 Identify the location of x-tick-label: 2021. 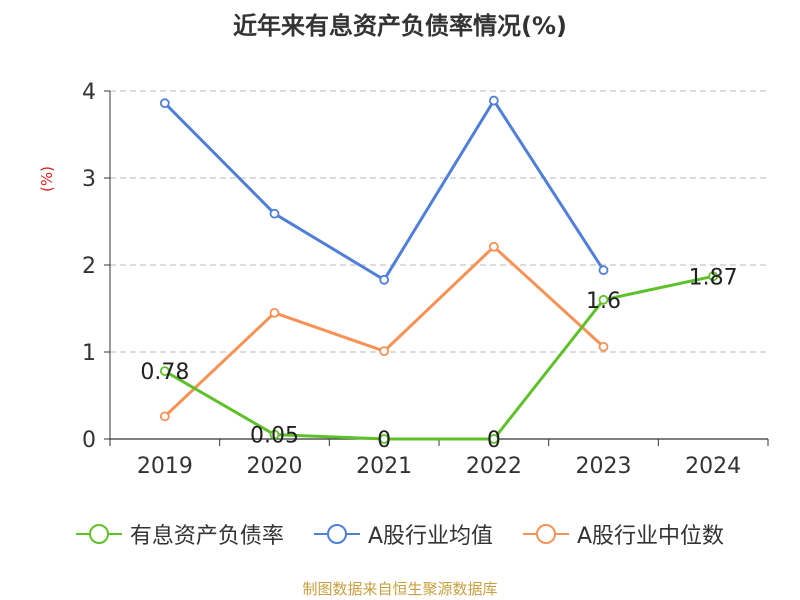
(384, 466).